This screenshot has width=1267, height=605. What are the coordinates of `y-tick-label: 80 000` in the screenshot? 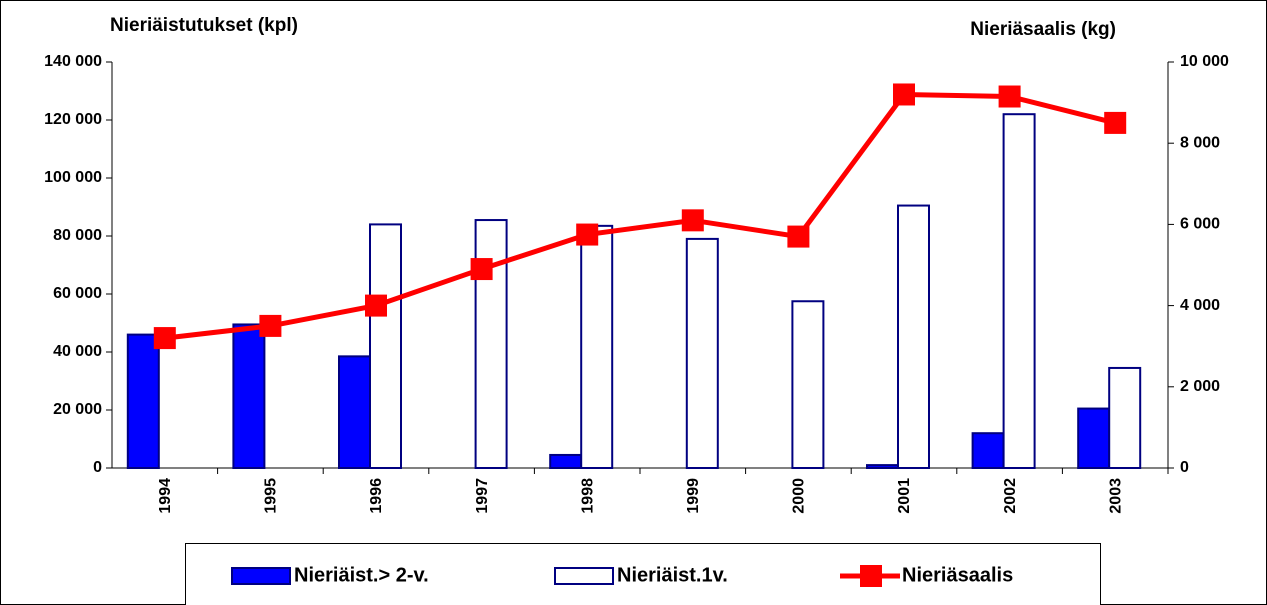 It's located at (77, 235).